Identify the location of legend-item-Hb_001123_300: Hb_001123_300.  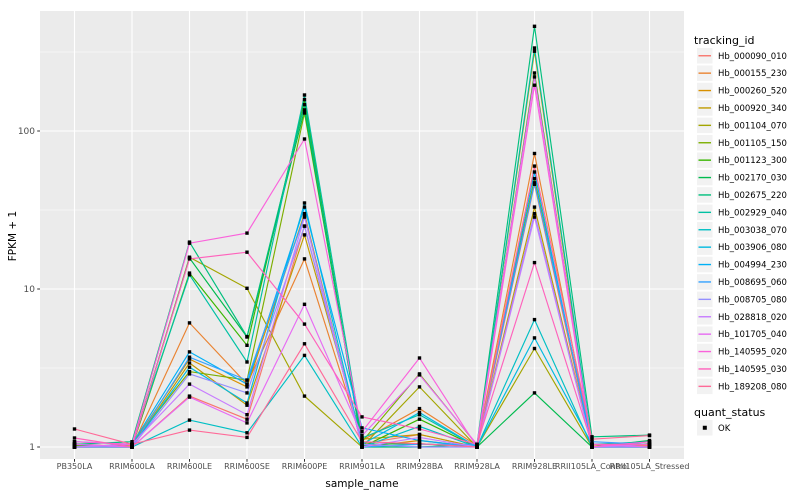
(742, 160).